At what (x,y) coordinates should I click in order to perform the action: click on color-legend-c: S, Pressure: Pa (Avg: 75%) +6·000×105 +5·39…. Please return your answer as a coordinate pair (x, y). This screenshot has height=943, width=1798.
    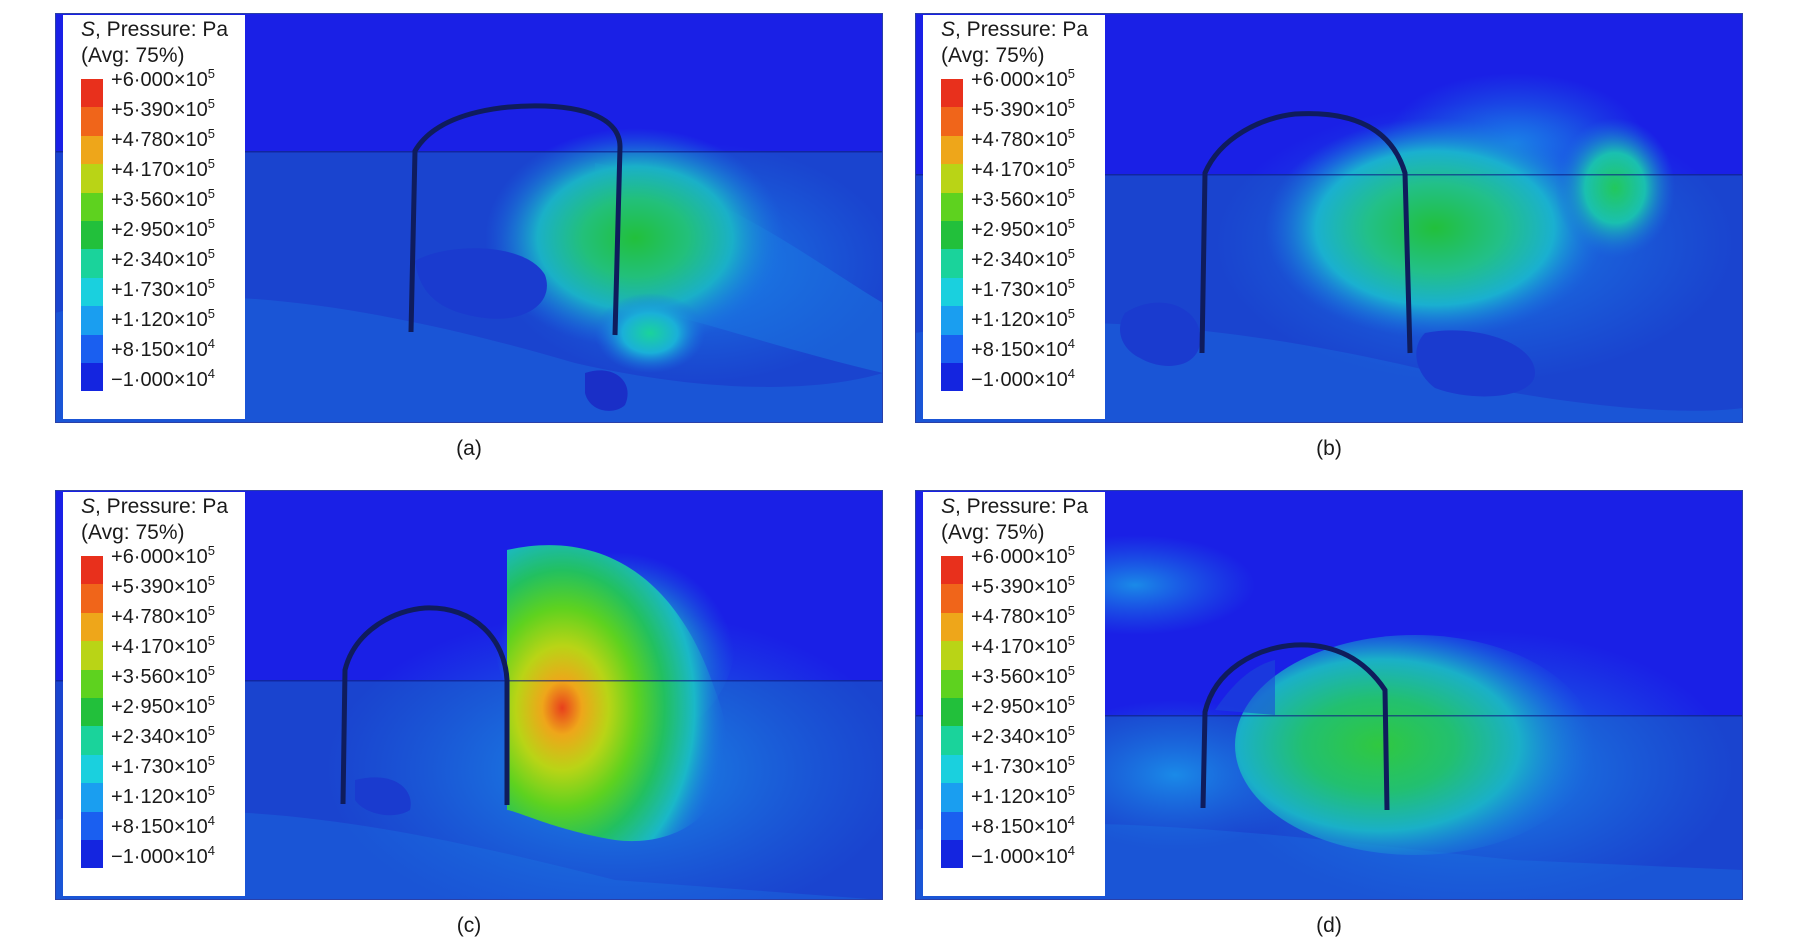
    Looking at the image, I should click on (154, 694).